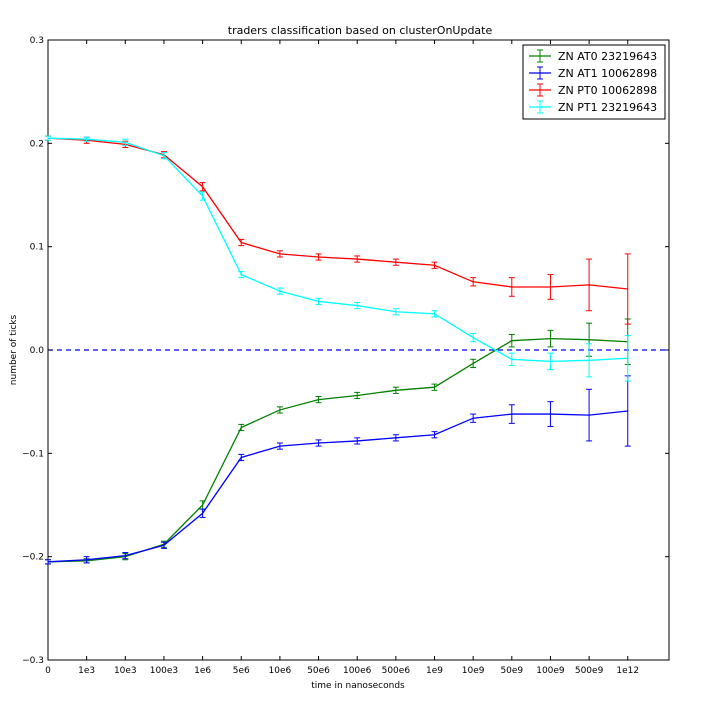 The width and height of the screenshot is (702, 706). I want to click on legend-item: ZN PT0 10062898, so click(593, 90).